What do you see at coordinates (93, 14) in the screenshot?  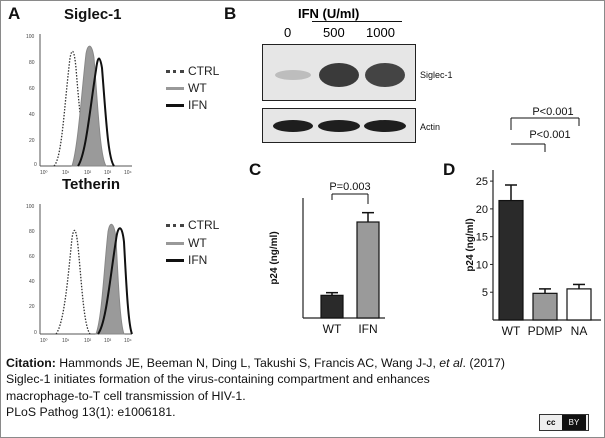 I see `siglec1-histogram-title: Siglec-1` at bounding box center [93, 14].